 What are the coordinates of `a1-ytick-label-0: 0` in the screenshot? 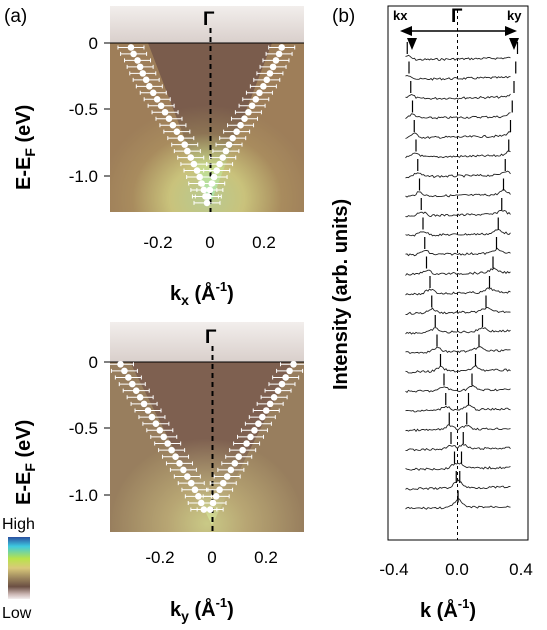 It's located at (93, 43).